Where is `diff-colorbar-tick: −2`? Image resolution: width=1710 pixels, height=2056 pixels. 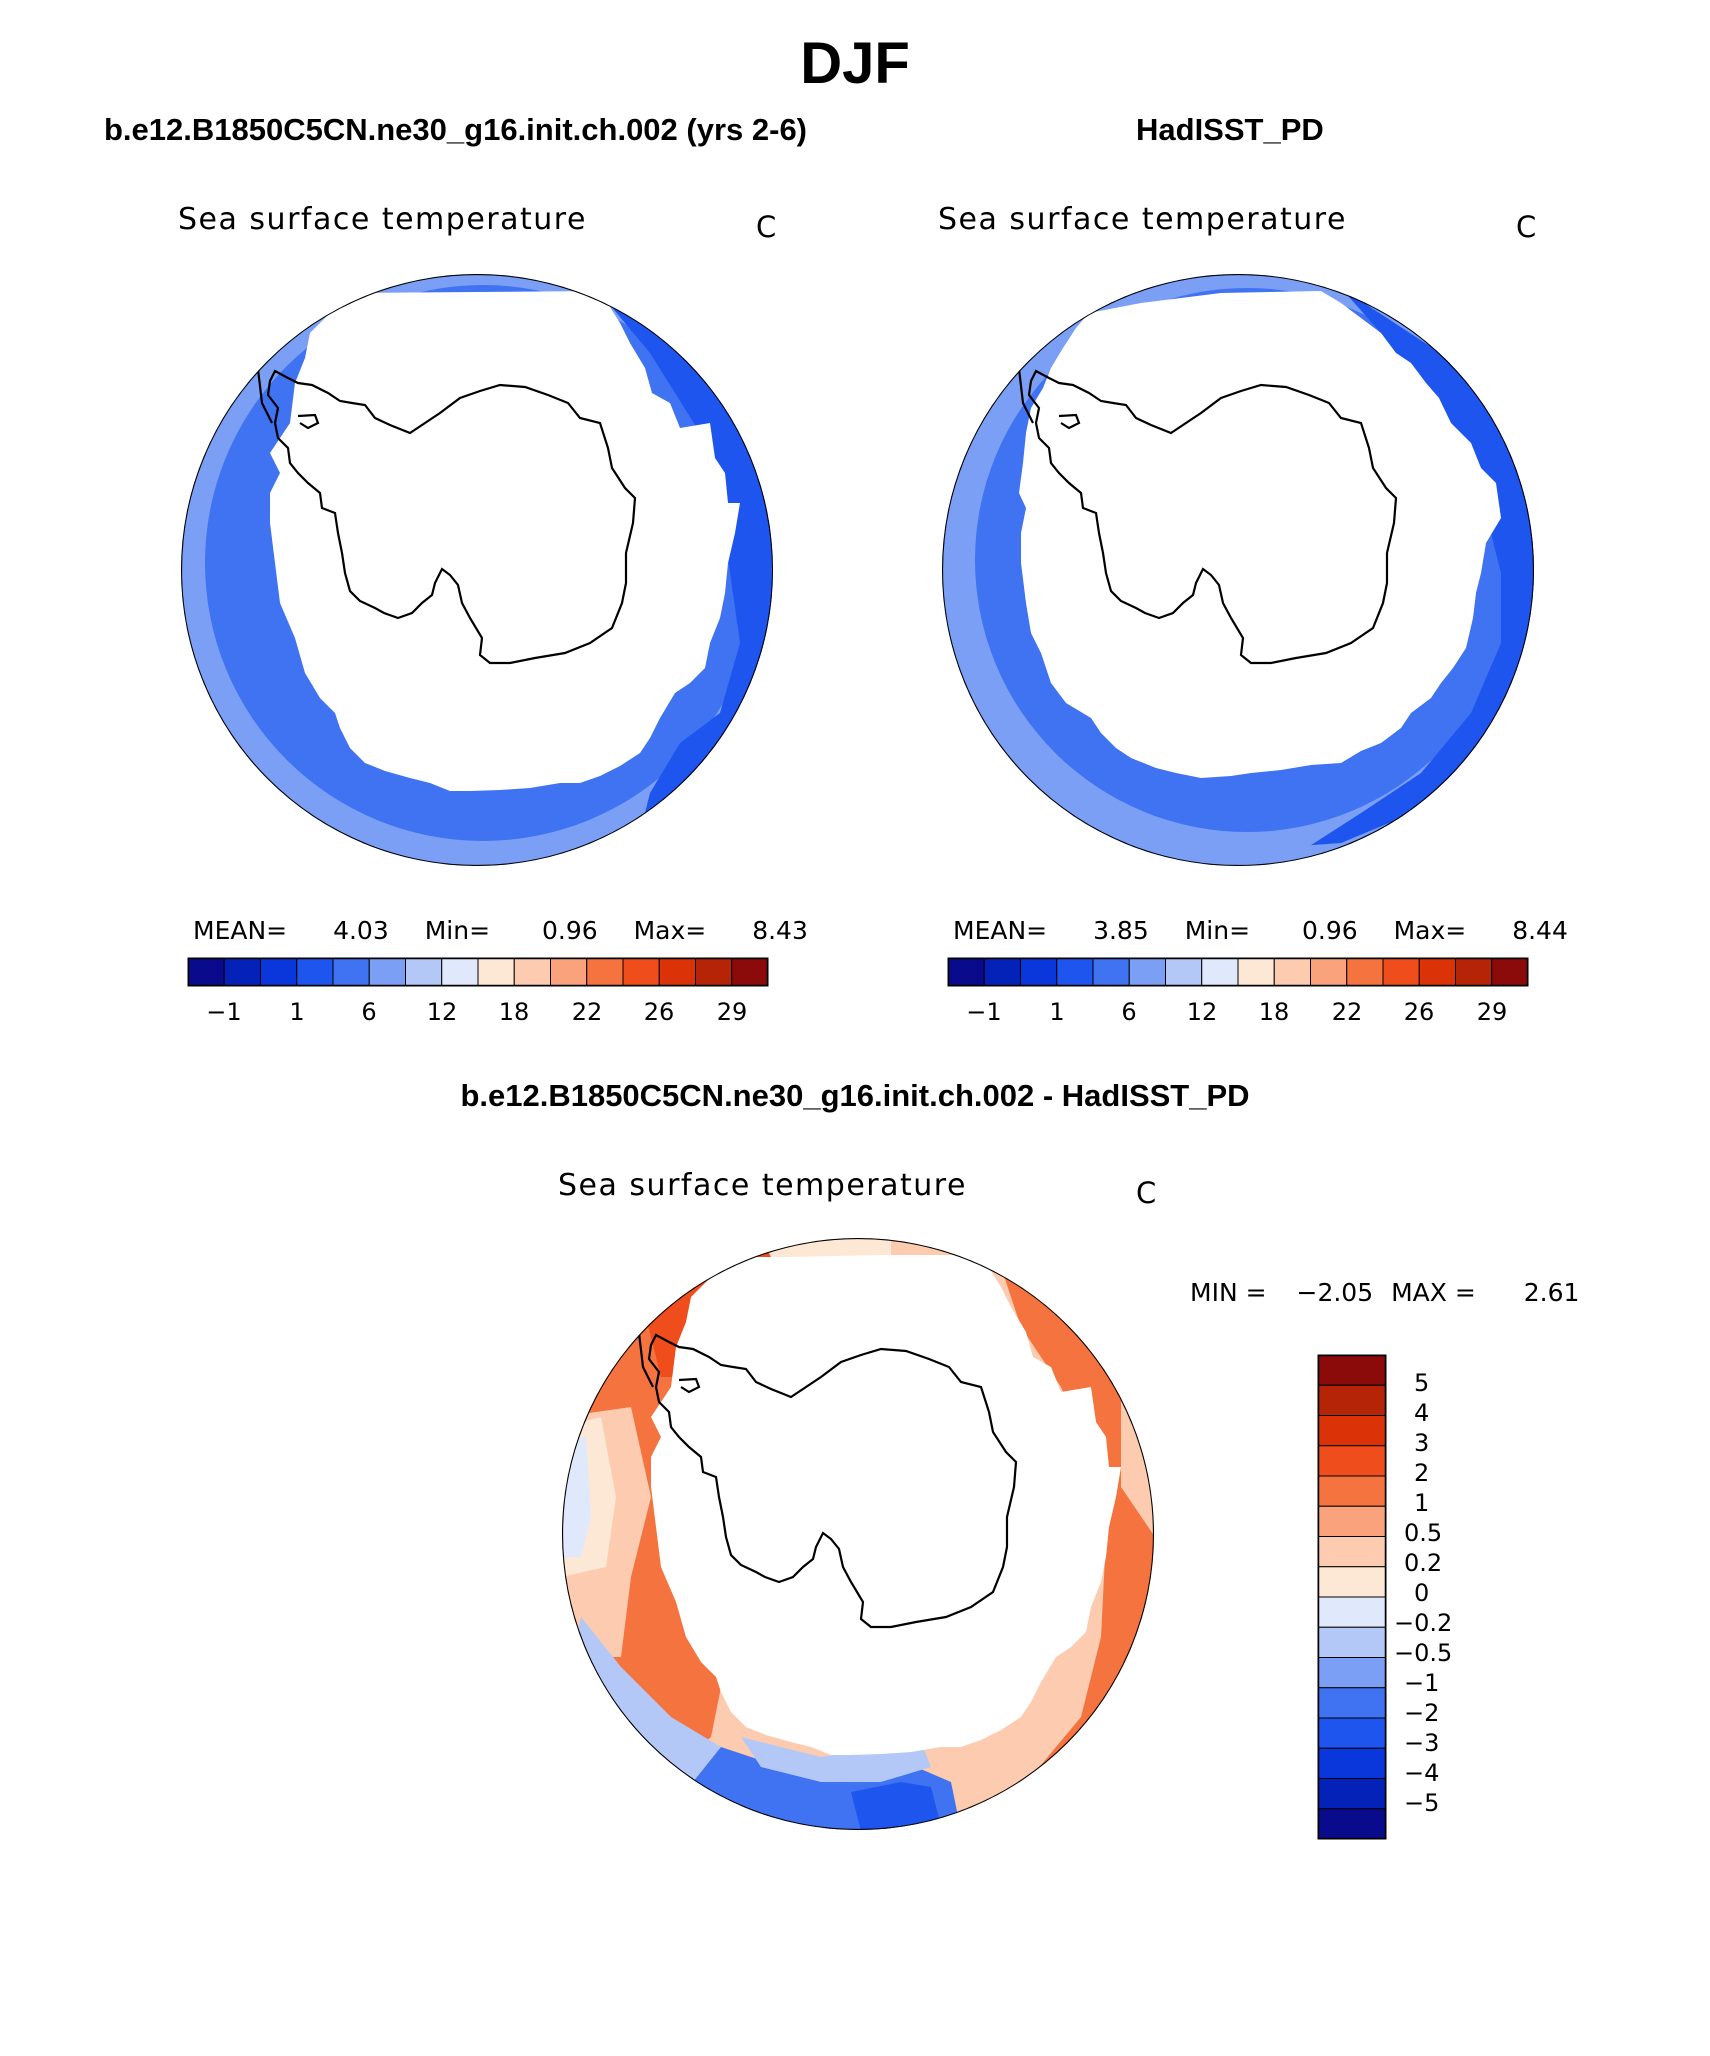 diff-colorbar-tick: −2 is located at coordinates (1422, 1713).